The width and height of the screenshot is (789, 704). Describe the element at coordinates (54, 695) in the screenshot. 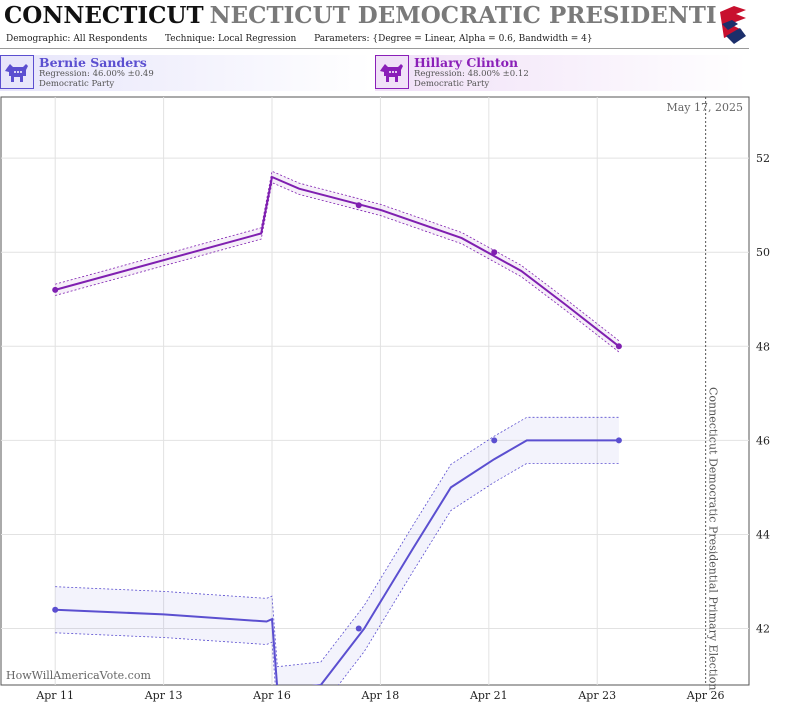

I see `x-tick-label: Apr 11` at that location.